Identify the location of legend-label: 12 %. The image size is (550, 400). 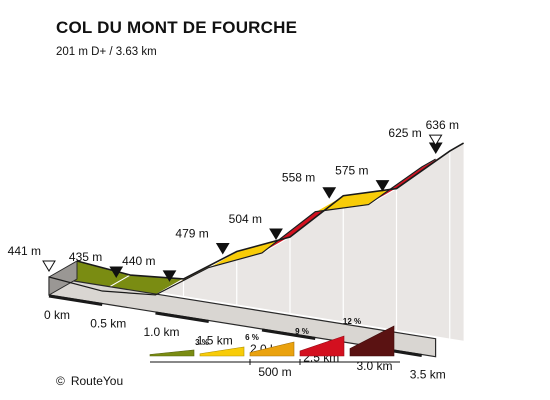
(352, 321).